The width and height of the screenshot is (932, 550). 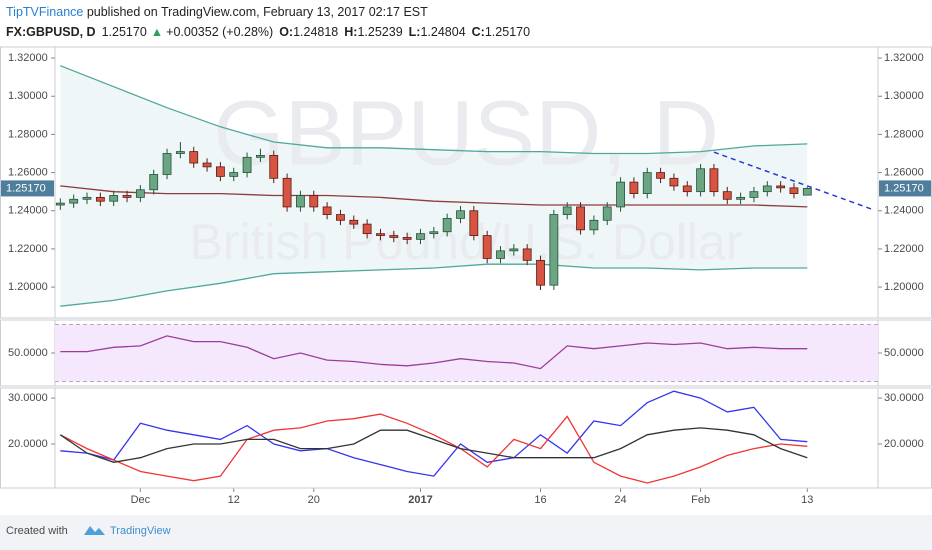 I want to click on y-tick-label: 20.0000, so click(x=28, y=444).